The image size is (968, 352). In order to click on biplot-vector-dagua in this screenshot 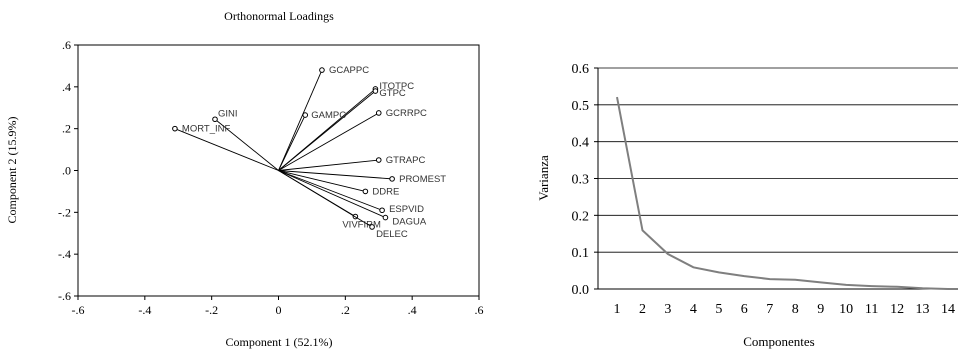, I will do `click(332, 194)`.